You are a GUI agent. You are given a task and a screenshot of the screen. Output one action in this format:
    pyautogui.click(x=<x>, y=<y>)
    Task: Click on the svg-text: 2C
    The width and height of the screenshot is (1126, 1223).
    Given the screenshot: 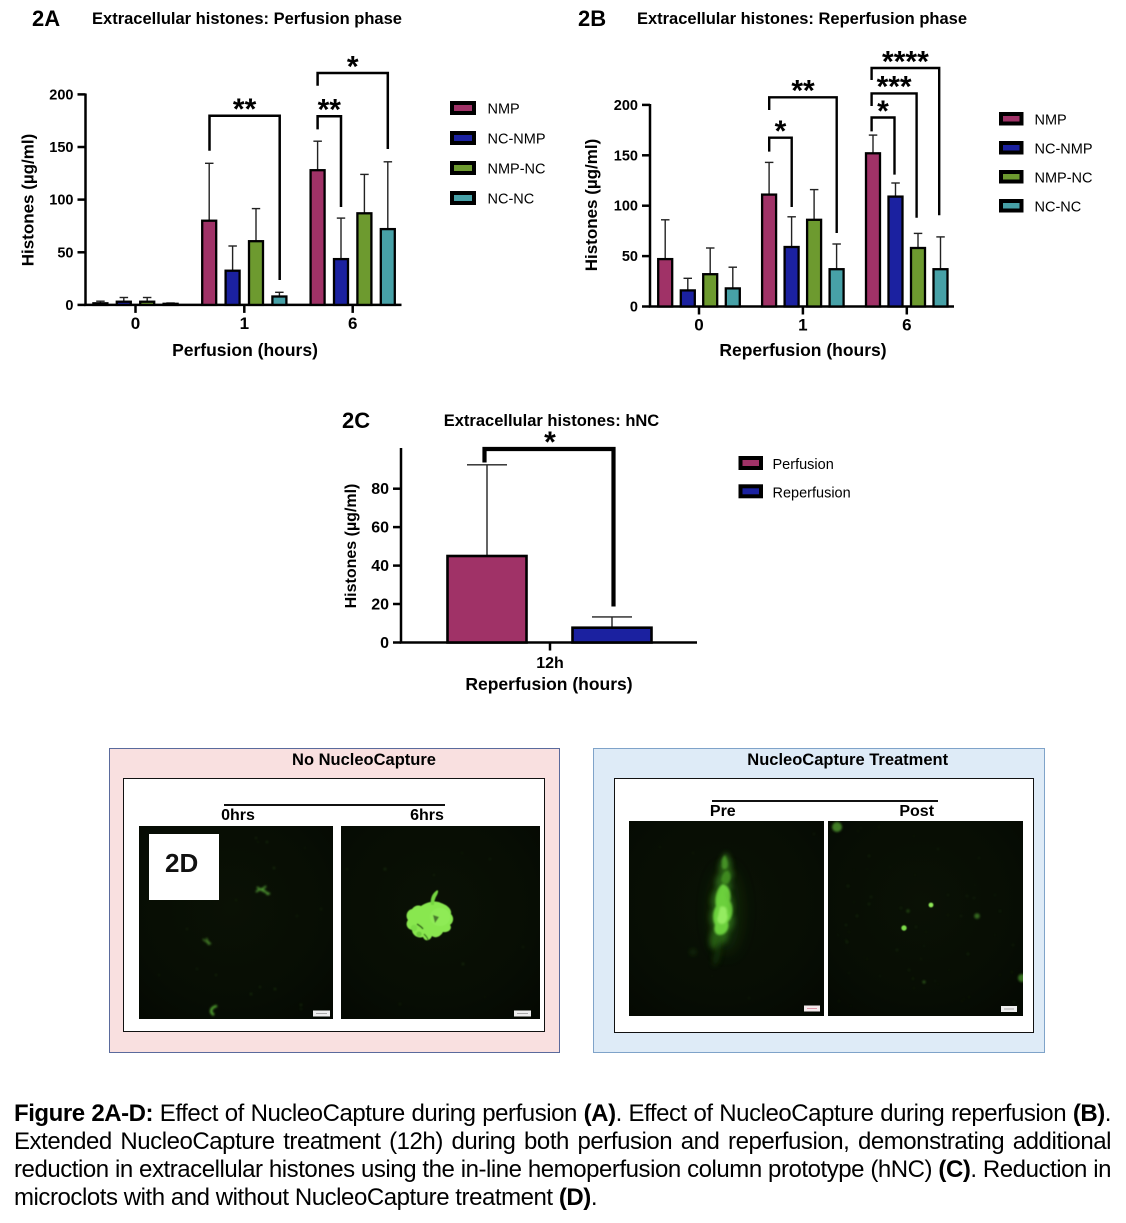 What is the action you would take?
    pyautogui.click(x=356, y=420)
    